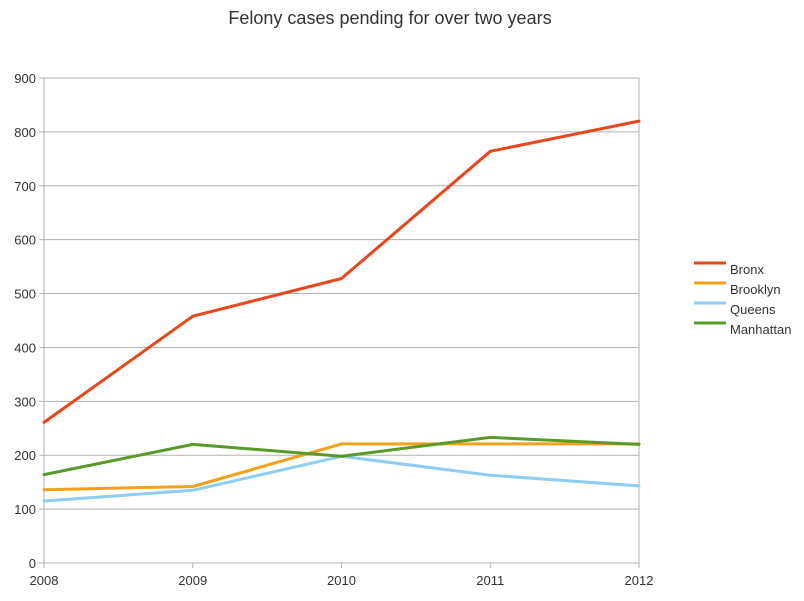 The width and height of the screenshot is (804, 601). I want to click on x-tick-label: 2009, so click(192, 580).